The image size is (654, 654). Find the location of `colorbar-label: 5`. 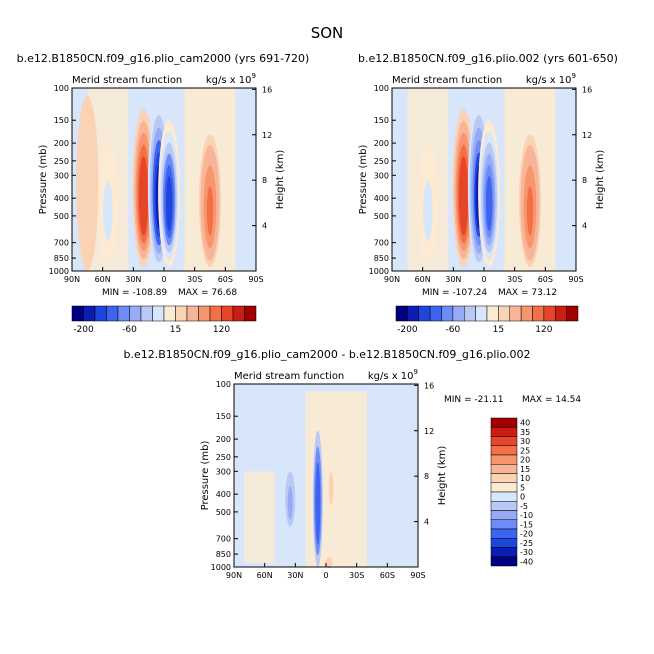

colorbar-label: 5 is located at coordinates (522, 487).